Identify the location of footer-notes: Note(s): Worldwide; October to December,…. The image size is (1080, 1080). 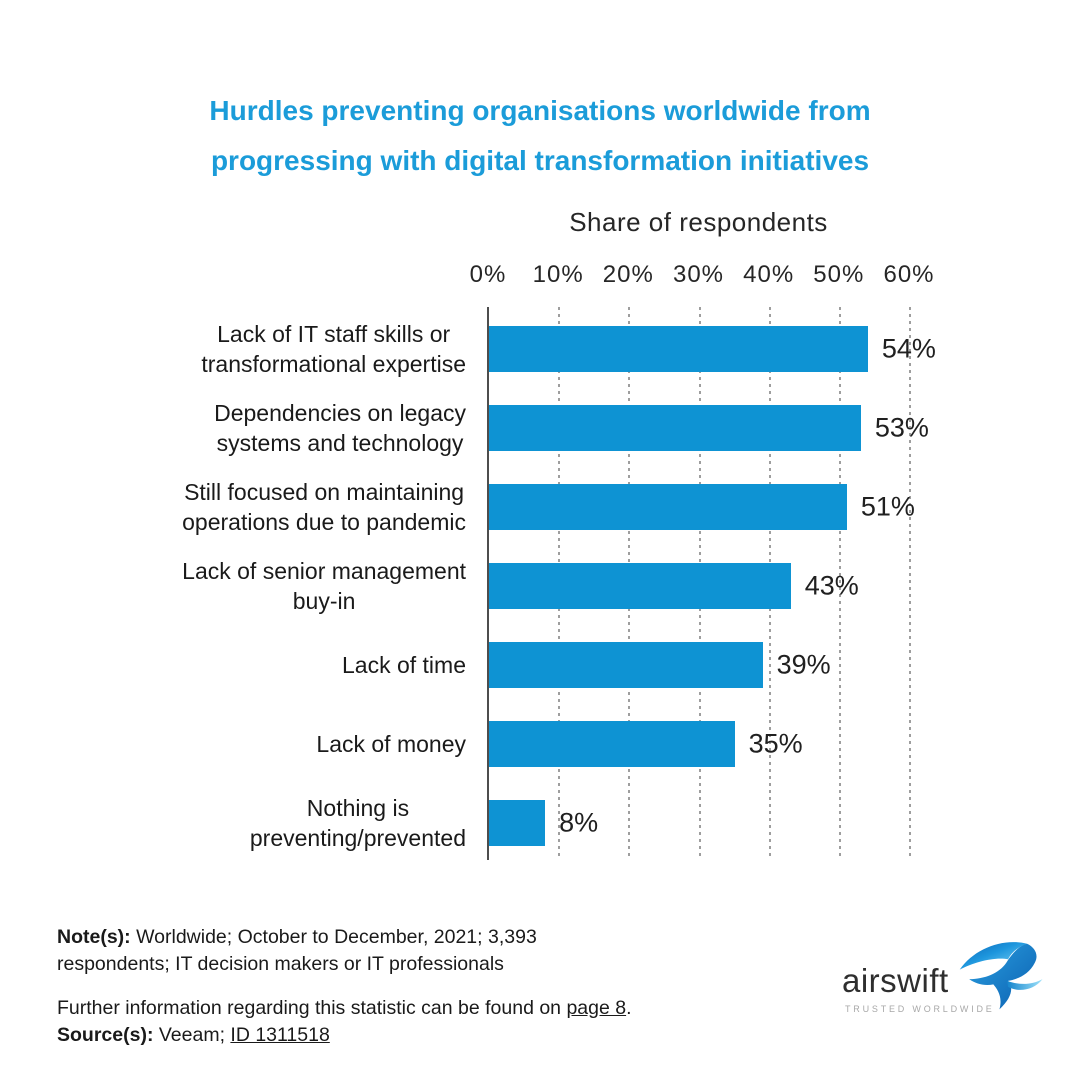
(344, 986).